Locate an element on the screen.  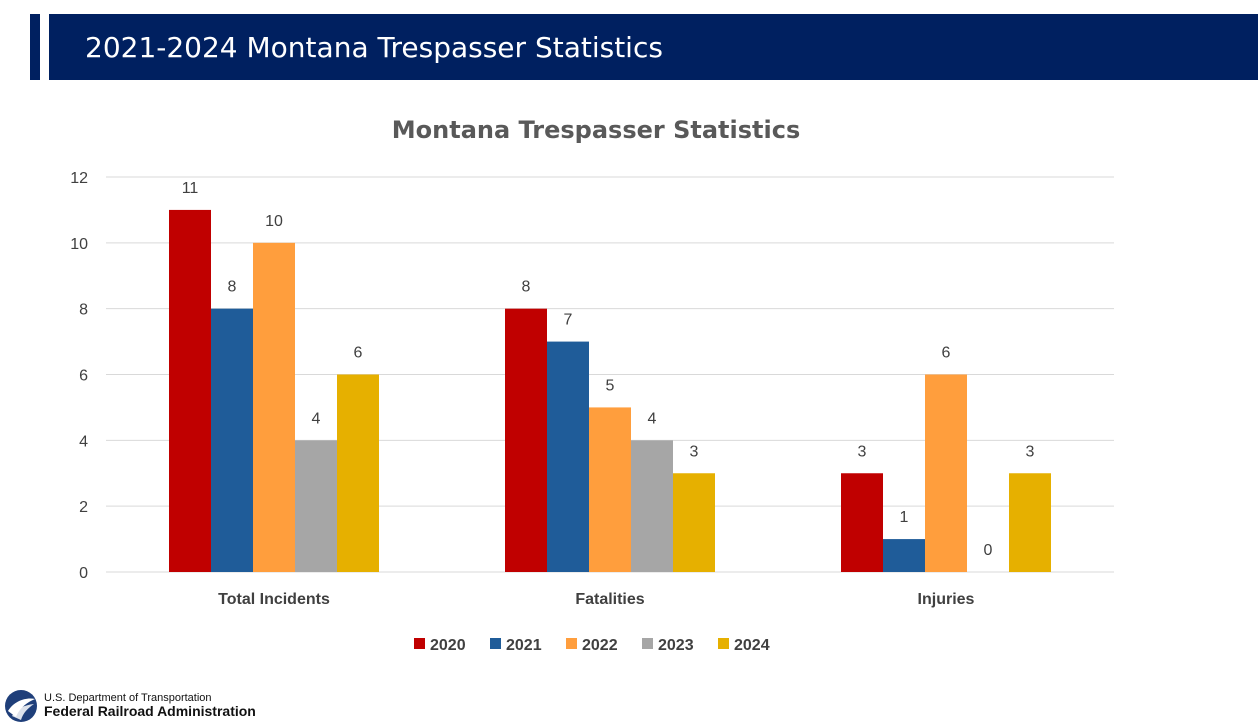
y-tick-label: 2 is located at coordinates (83, 507).